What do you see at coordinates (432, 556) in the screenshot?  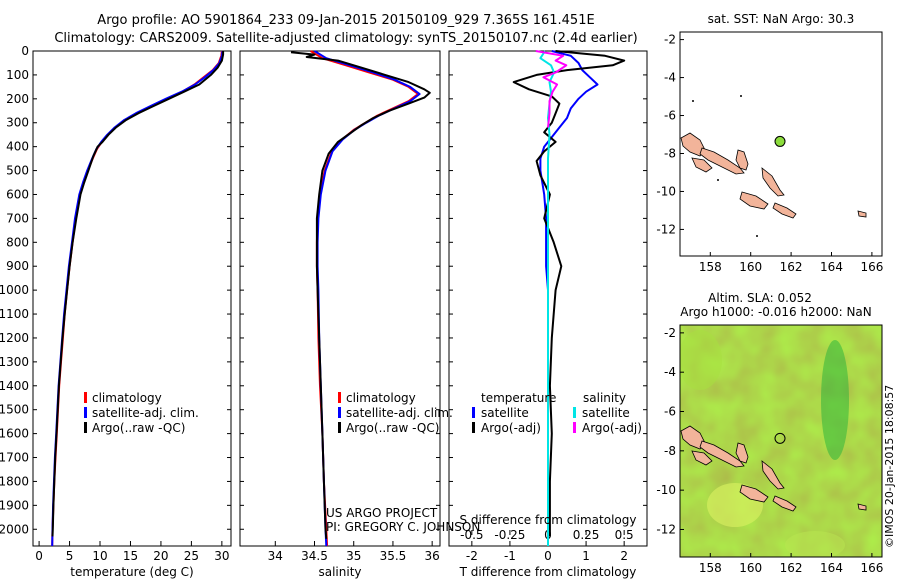 I see `x-tick-label: 36` at bounding box center [432, 556].